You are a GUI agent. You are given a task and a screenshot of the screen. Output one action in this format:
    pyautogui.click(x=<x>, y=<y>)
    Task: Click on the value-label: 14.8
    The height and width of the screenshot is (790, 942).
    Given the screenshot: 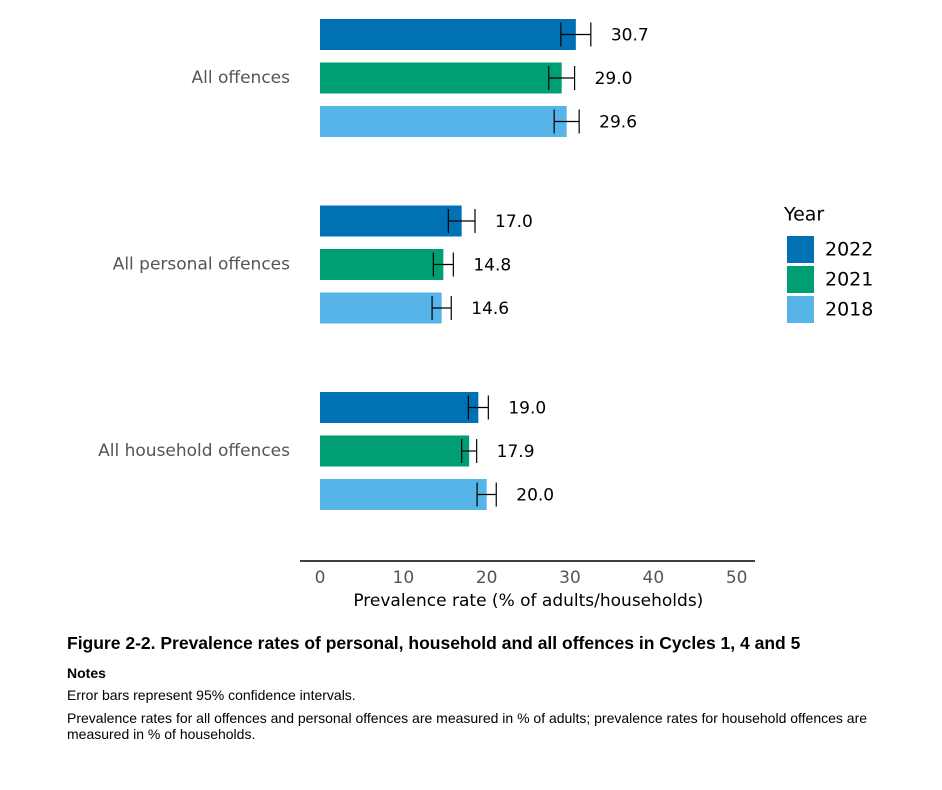 What is the action you would take?
    pyautogui.click(x=492, y=266)
    